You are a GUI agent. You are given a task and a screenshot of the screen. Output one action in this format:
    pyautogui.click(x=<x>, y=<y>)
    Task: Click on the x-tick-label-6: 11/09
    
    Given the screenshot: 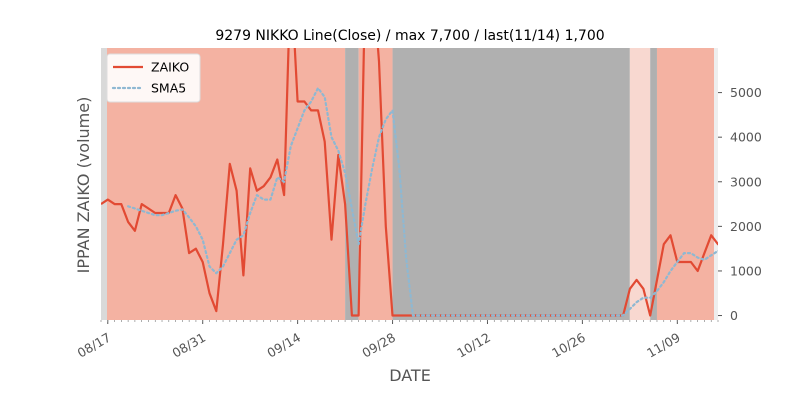 What is the action you would take?
    pyautogui.click(x=663, y=345)
    